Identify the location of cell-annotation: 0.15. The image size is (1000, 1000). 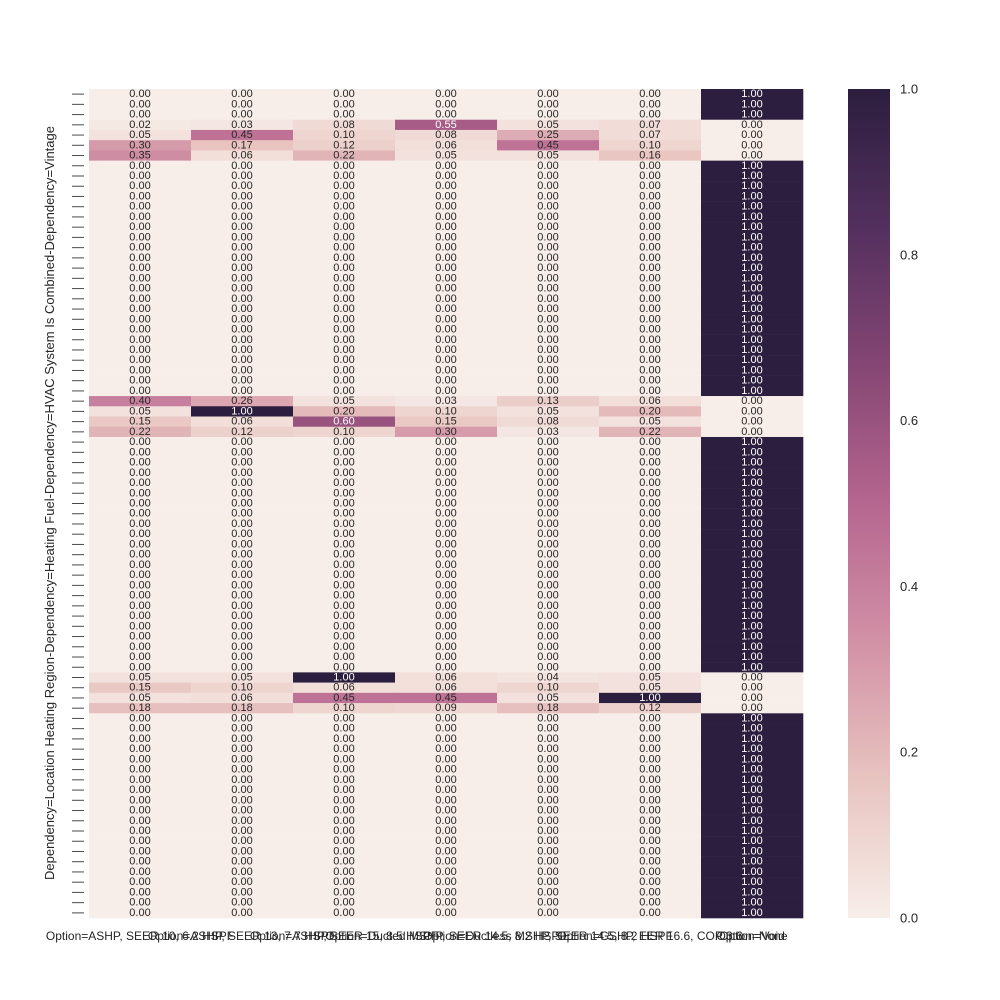
(139, 688).